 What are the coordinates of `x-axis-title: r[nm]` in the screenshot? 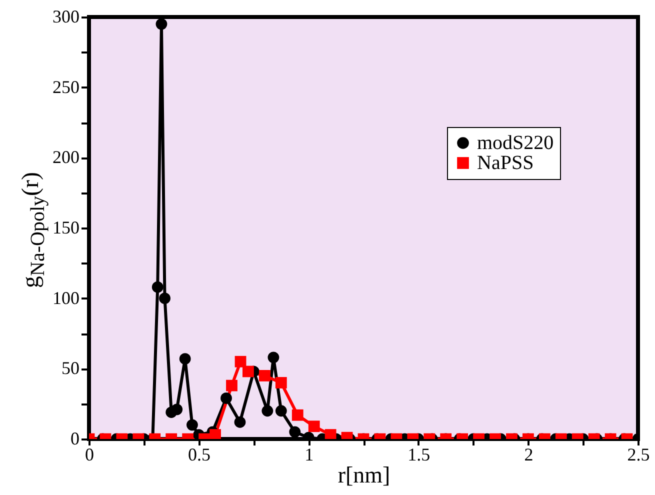 It's located at (364, 475).